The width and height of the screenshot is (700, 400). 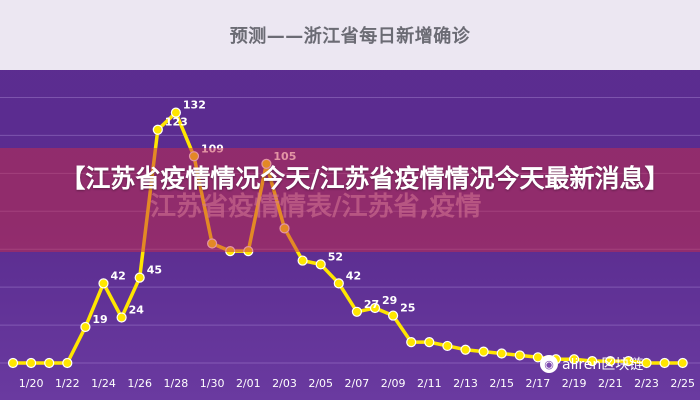 I want to click on x-tick-label: 2/23, so click(x=646, y=383).